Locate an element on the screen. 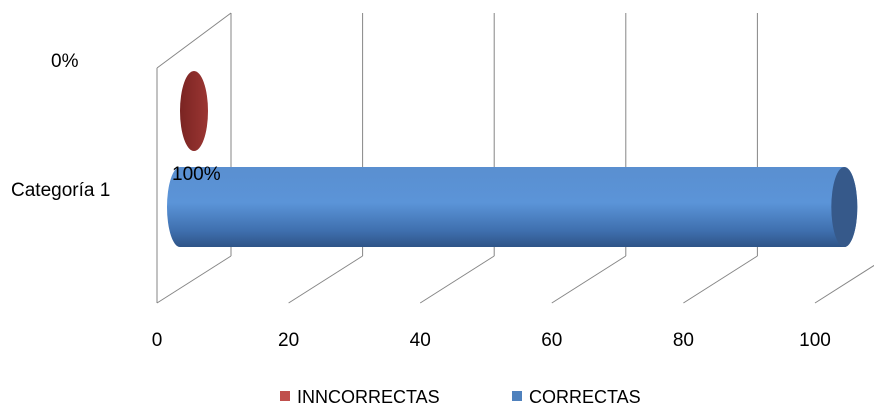  x-tick-label: 100 is located at coordinates (815, 340).